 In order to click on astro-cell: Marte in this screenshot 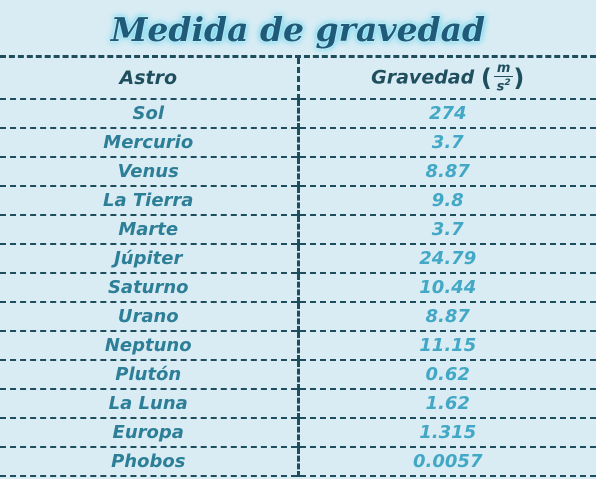, I will do `click(150, 230)`.